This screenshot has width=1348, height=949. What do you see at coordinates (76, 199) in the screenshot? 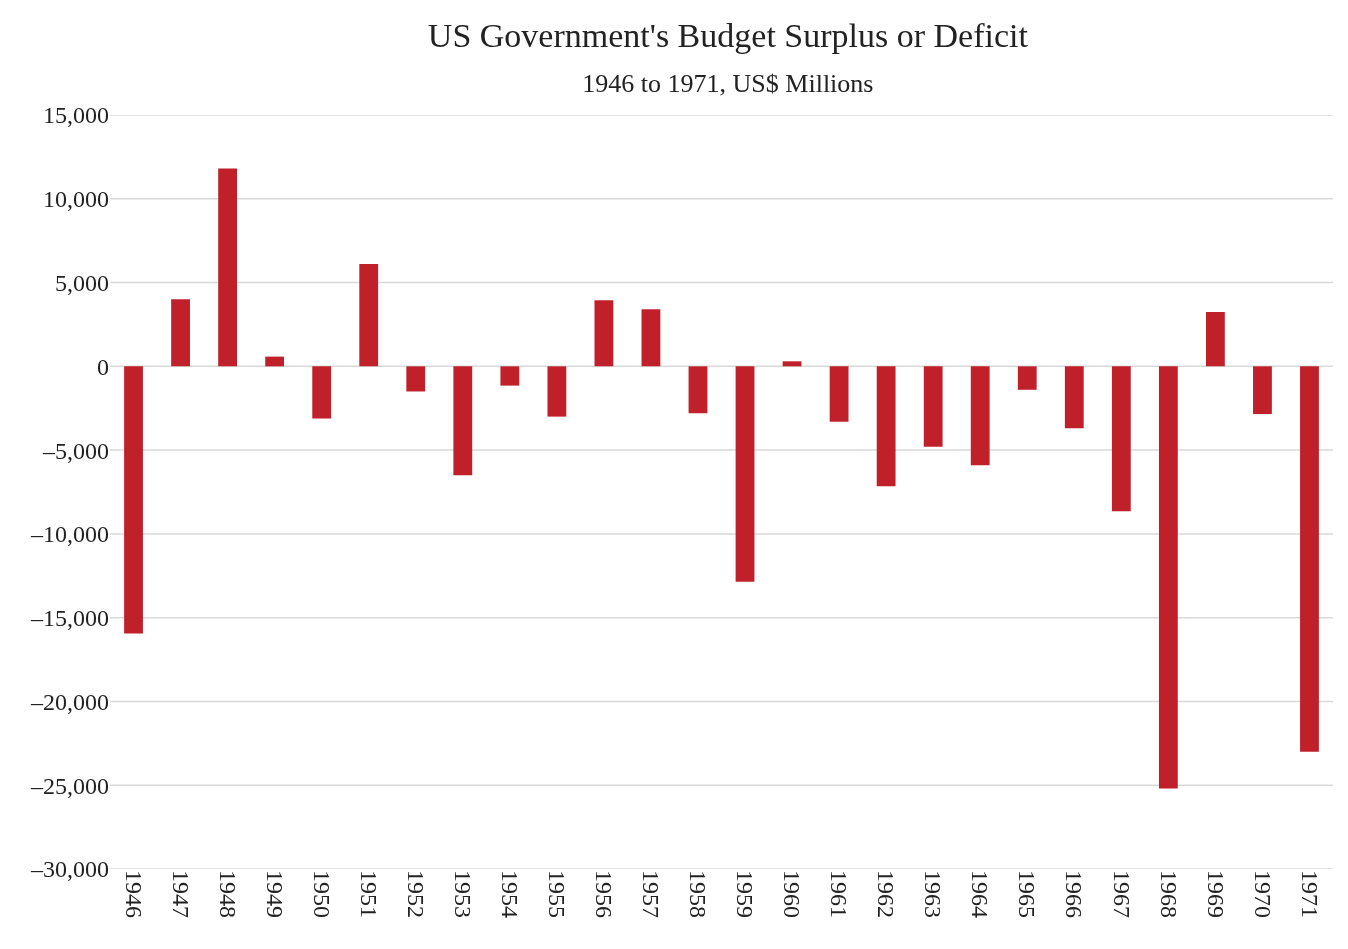
I see `y-tick-label: 10,000` at bounding box center [76, 199].